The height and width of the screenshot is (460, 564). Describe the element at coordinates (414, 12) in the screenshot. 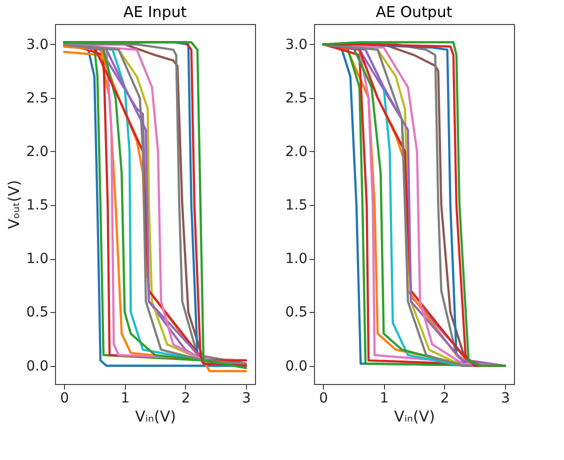

I see `chart-title: AE Output` at that location.